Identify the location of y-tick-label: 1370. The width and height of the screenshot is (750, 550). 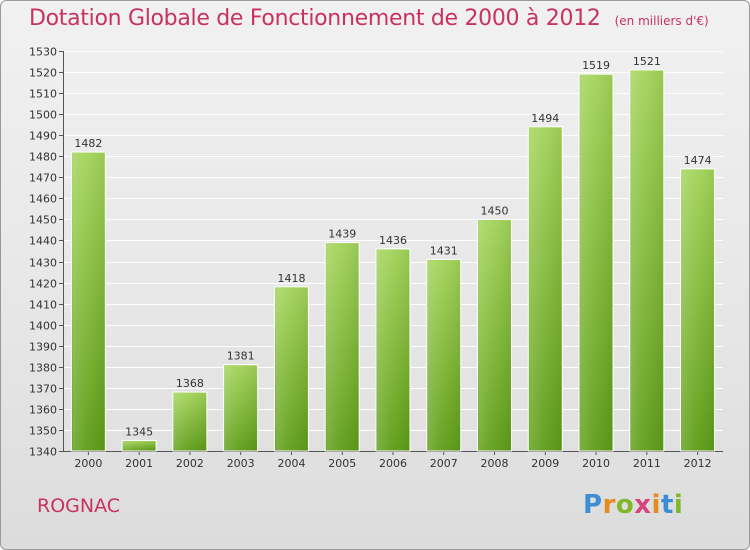
(43, 389).